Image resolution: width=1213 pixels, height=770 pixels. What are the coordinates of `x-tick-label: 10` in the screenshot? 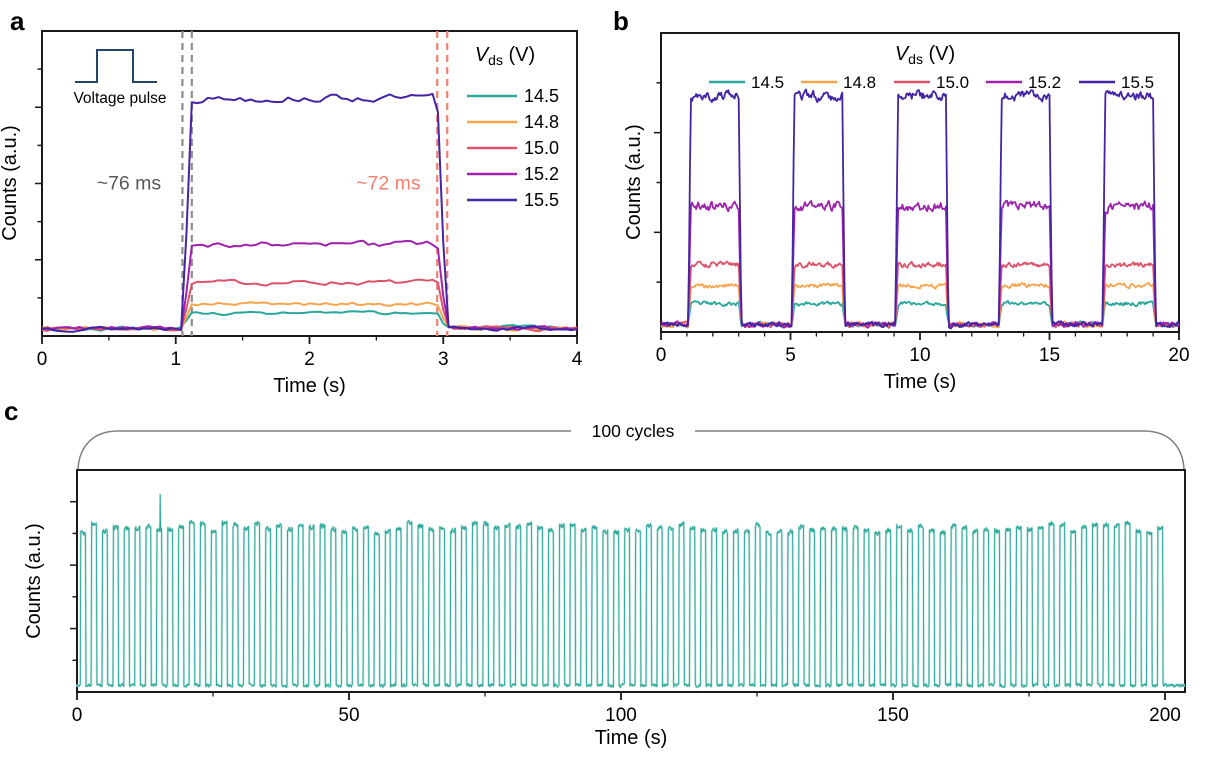 It's located at (919, 355).